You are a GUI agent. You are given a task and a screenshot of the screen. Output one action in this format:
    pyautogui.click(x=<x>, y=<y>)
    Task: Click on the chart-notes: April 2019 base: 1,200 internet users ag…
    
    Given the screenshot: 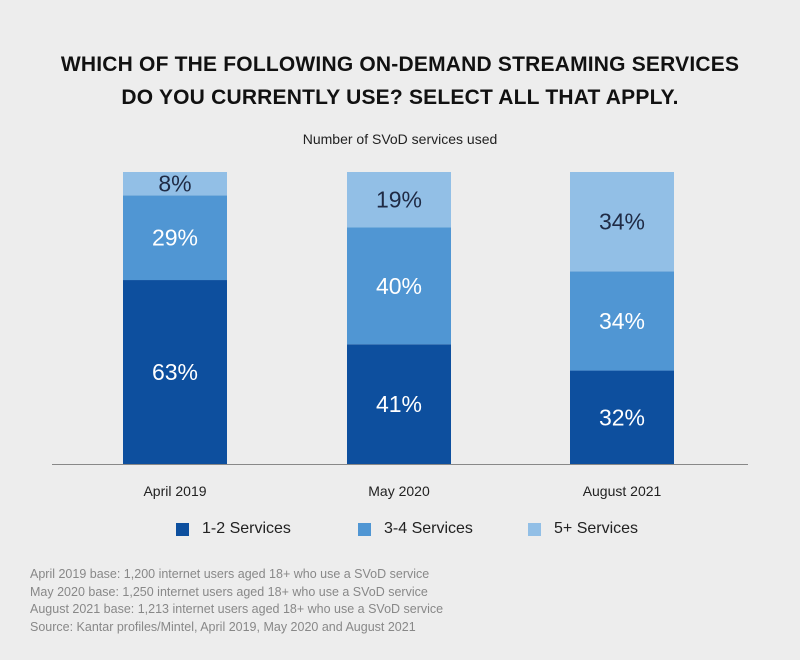 What is the action you would take?
    pyautogui.click(x=236, y=601)
    